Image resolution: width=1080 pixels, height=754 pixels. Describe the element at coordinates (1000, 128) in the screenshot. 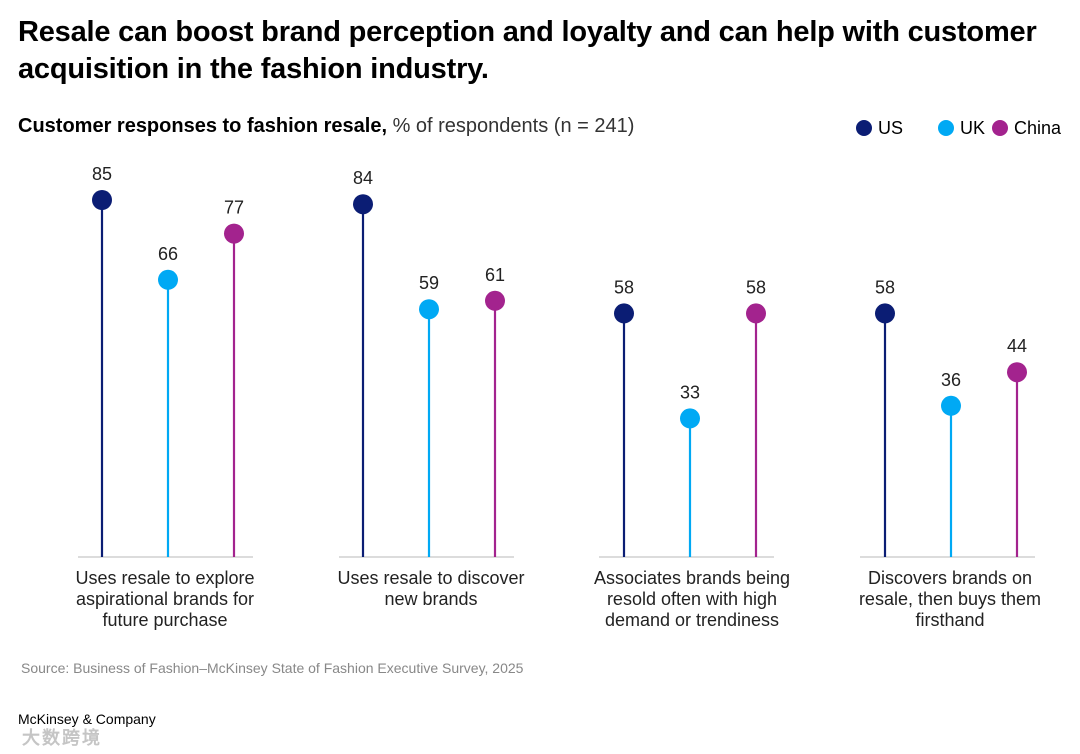

I see `legend-dot-china` at that location.